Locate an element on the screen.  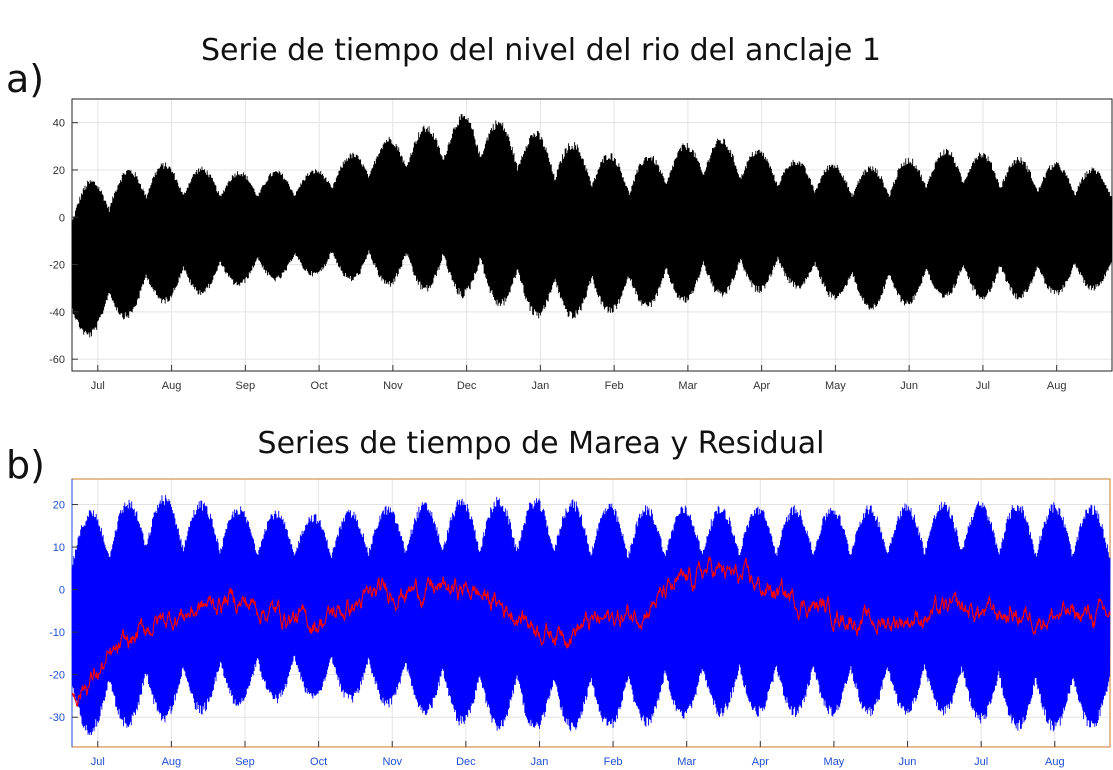
panel-a-y-ticks: -60 -40 -20 0 20 40 is located at coordinates (63, 242).